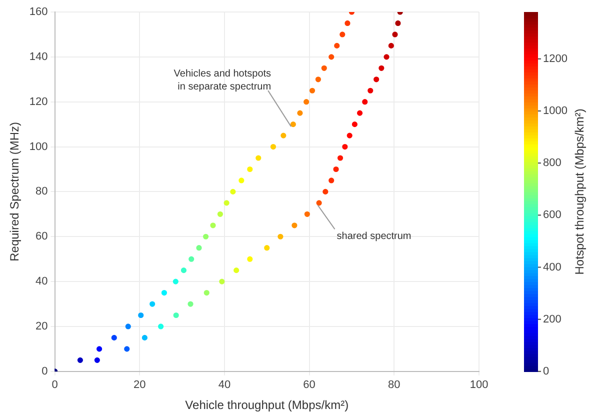  What do you see at coordinates (42, 282) in the screenshot?
I see `y-tick-label: 40` at bounding box center [42, 282].